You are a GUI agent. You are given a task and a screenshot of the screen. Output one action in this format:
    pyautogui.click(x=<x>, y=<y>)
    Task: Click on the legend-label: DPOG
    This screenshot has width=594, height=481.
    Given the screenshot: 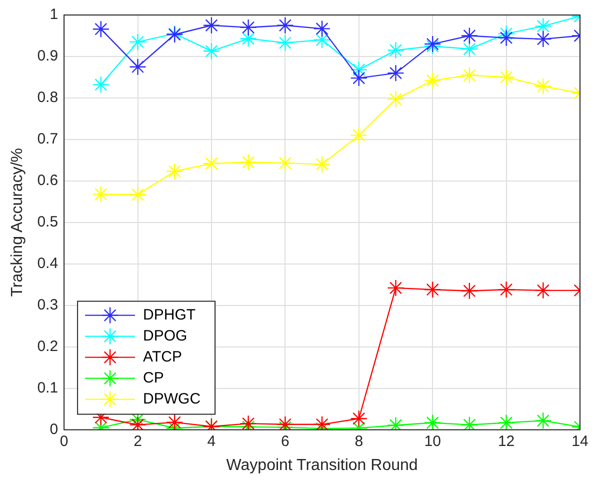 What is the action you would take?
    pyautogui.click(x=165, y=335)
    